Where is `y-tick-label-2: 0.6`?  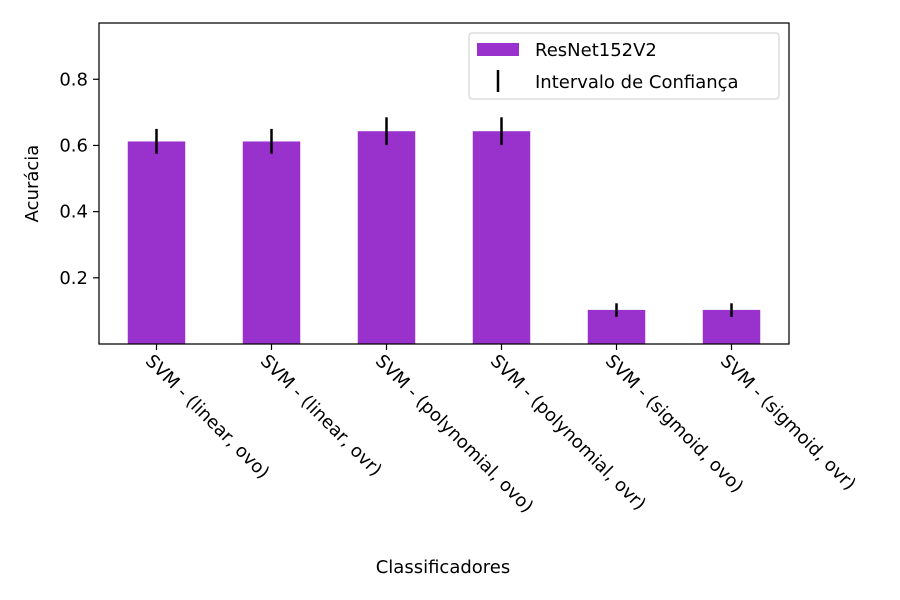 y-tick-label-2: 0.6 is located at coordinates (73, 145).